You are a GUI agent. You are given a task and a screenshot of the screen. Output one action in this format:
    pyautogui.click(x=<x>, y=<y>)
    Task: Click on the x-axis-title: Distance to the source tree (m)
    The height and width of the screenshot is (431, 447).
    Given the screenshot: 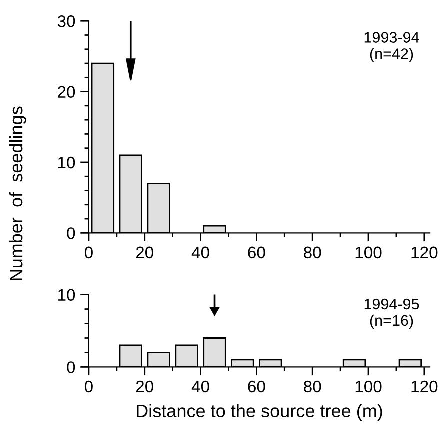 What is the action you would take?
    pyautogui.click(x=259, y=413)
    